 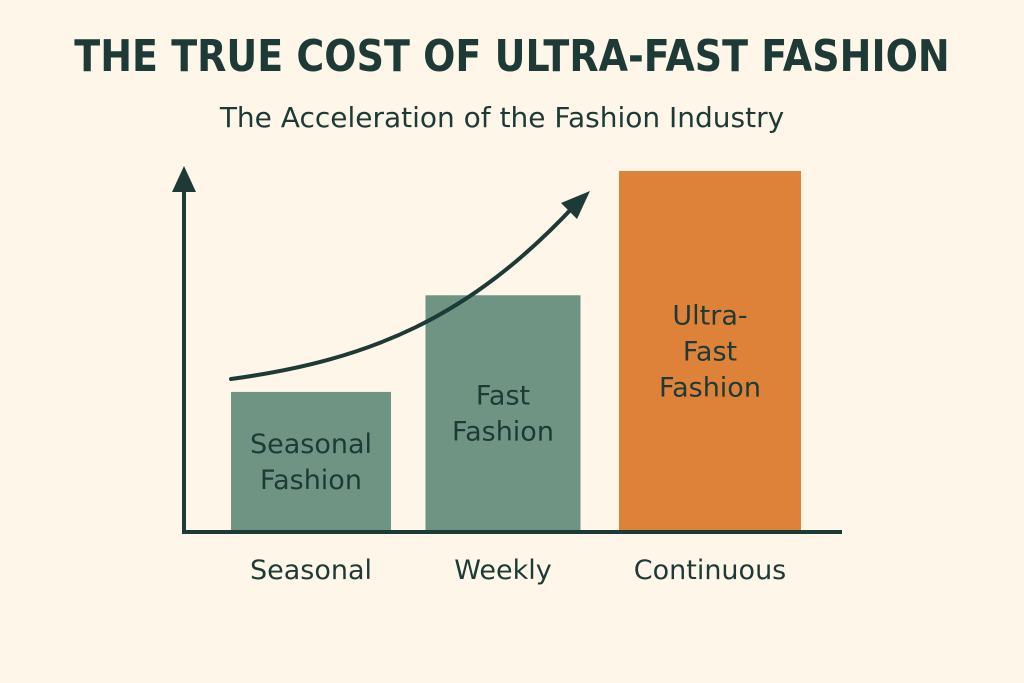 I want to click on trend-curve, so click(x=403, y=291).